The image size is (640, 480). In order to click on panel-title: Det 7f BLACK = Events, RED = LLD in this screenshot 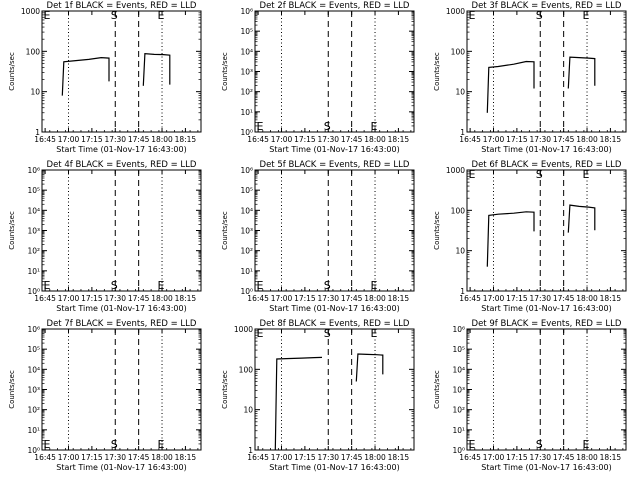, I will do `click(122, 324)`.